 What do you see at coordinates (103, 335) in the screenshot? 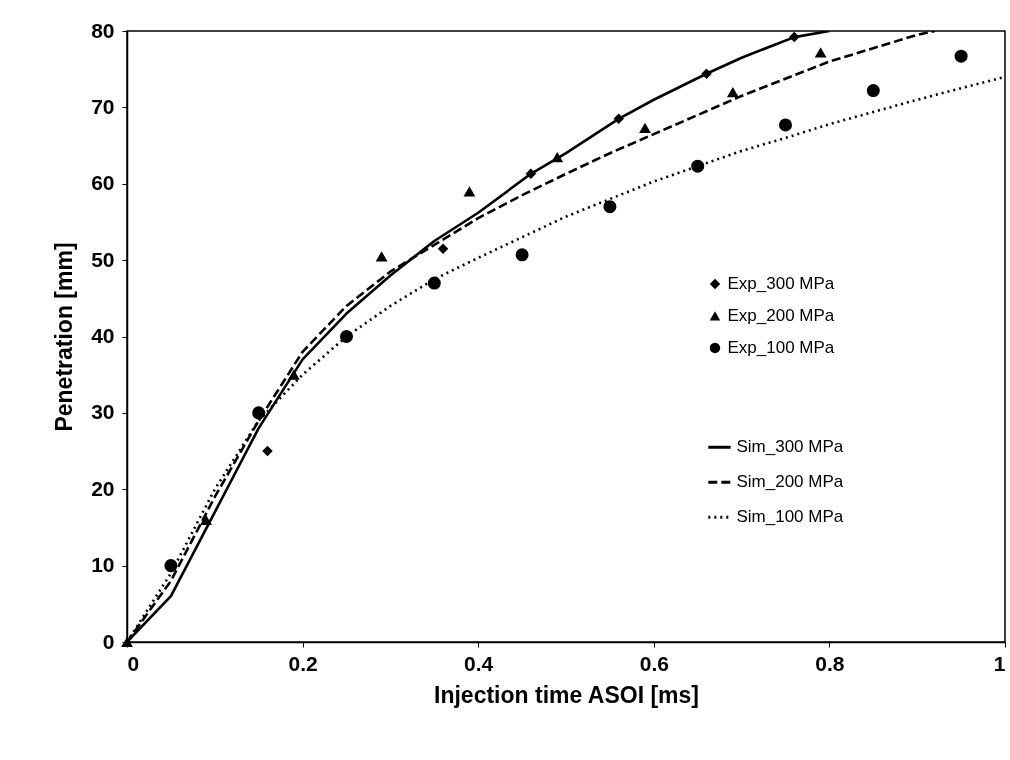
I see `y-tick-label: 40` at bounding box center [103, 335].